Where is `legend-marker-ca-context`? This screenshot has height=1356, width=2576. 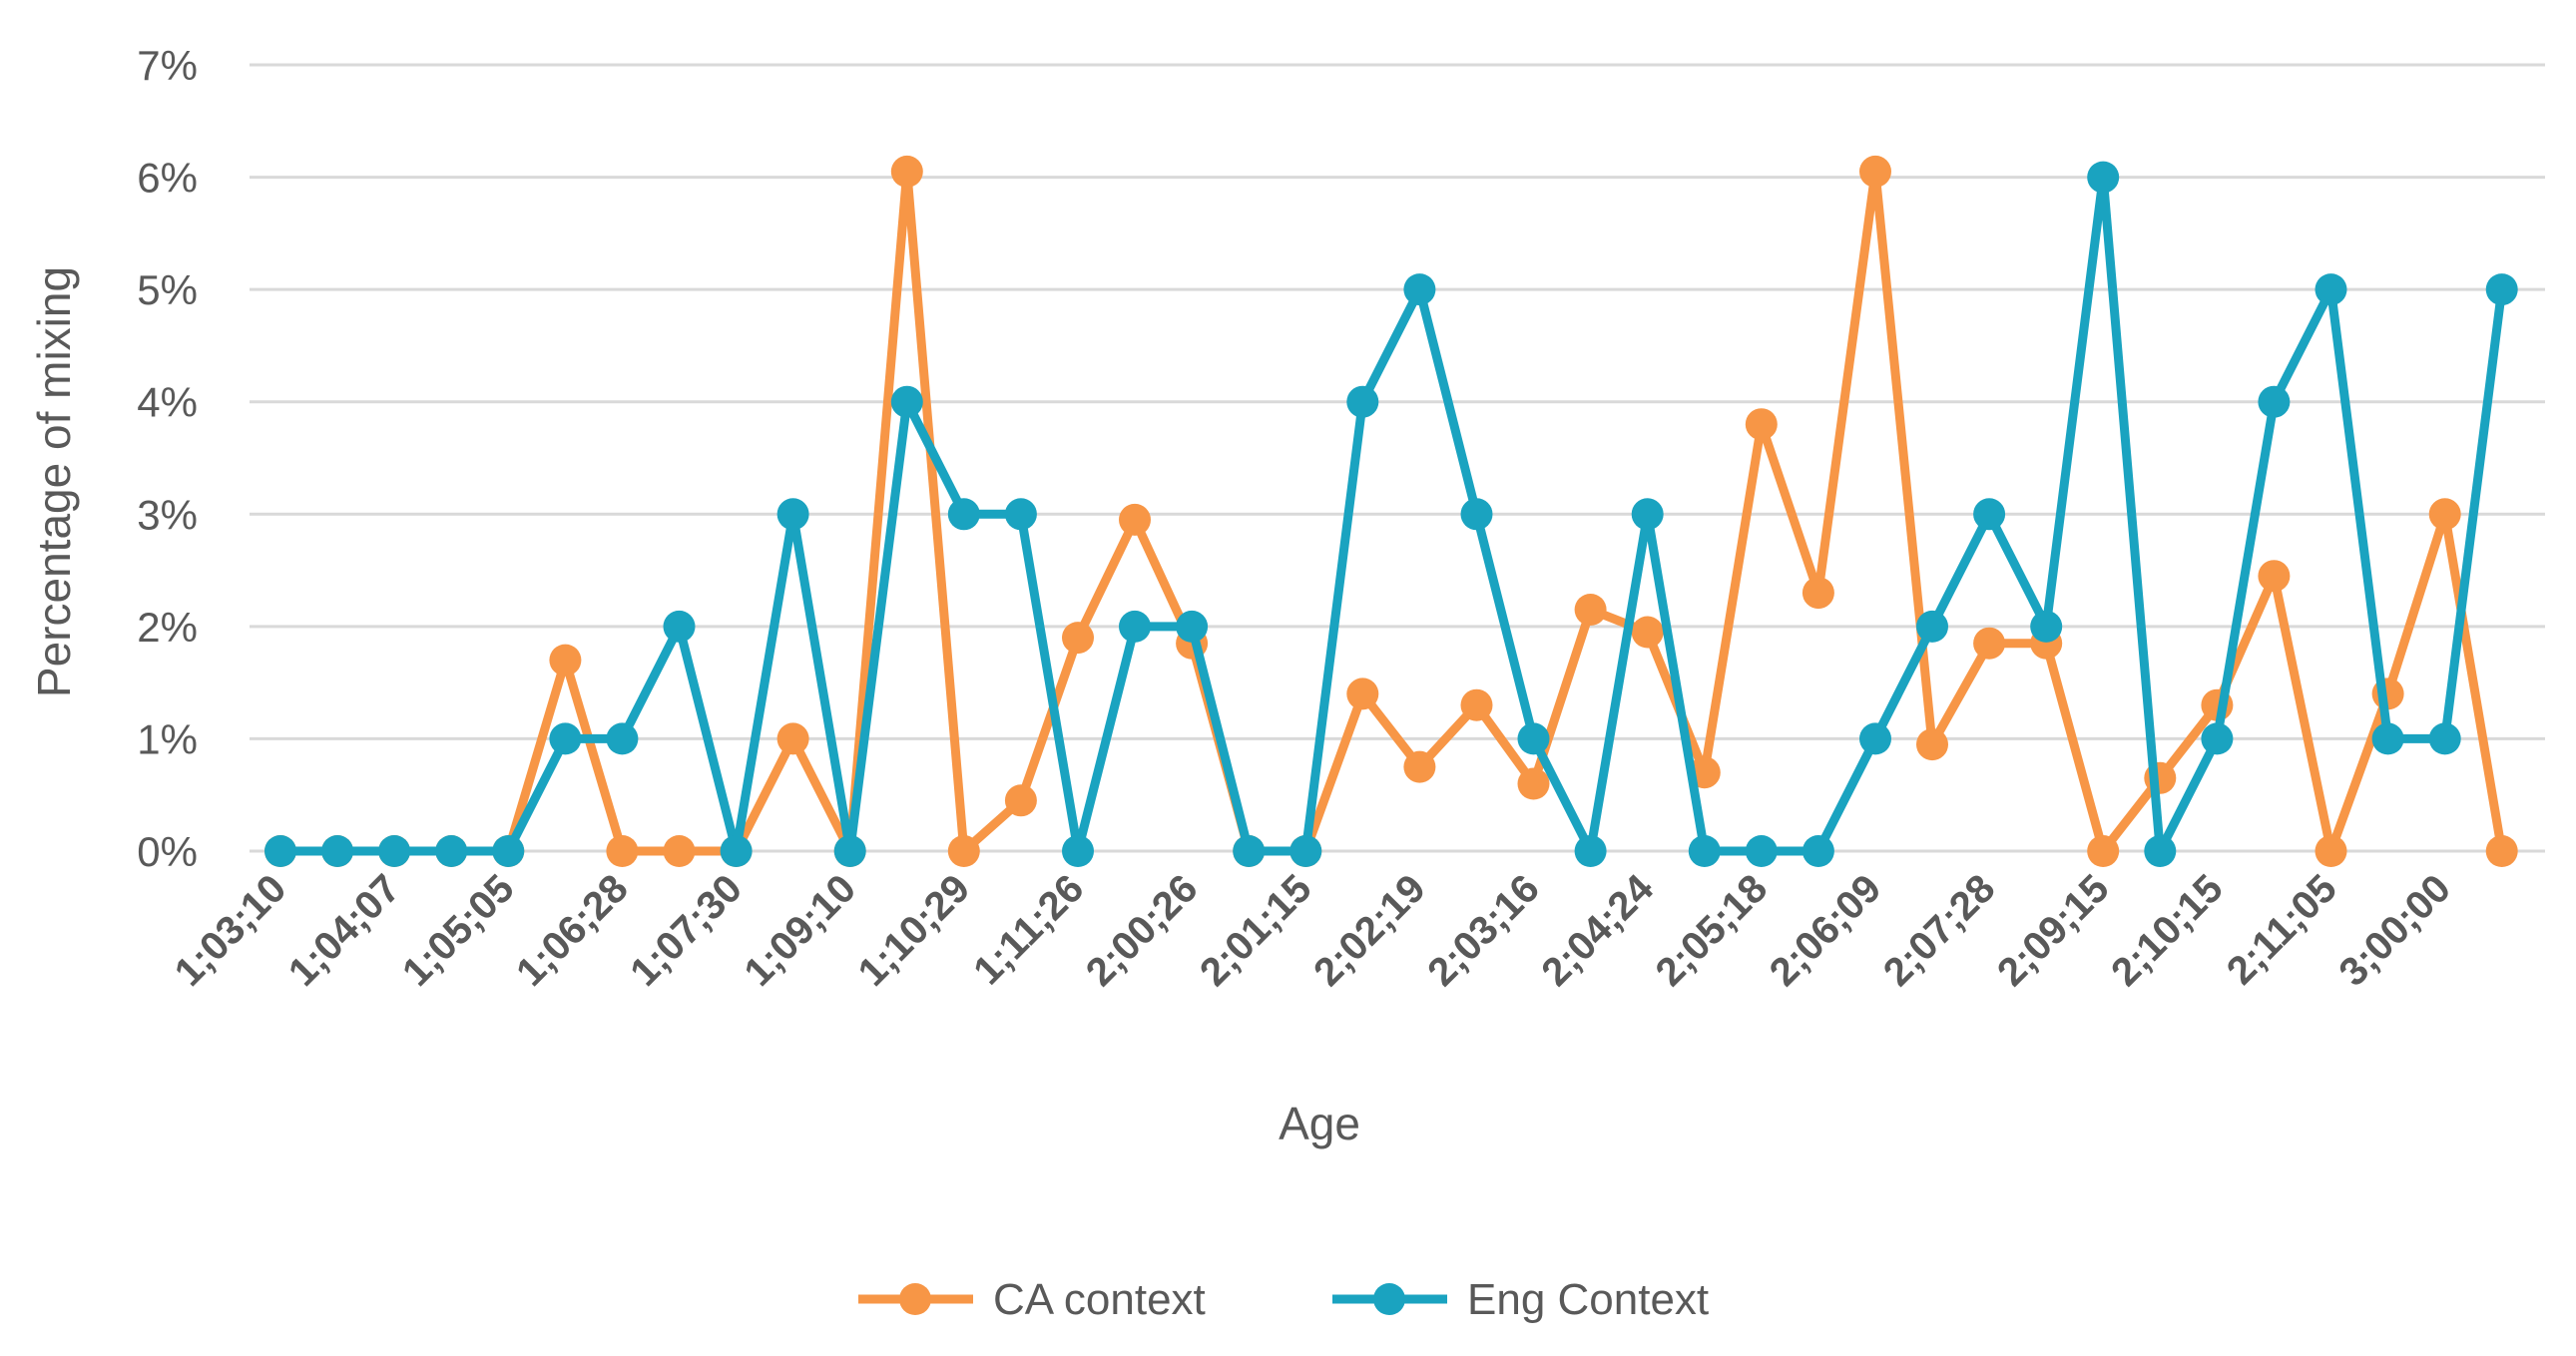 legend-marker-ca-context is located at coordinates (915, 1299).